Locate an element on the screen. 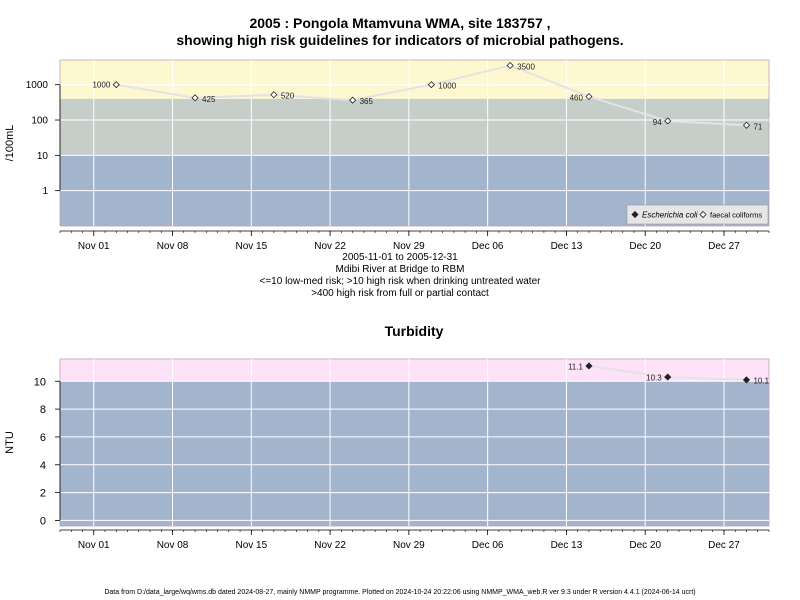 Image resolution: width=800 pixels, height=600 pixels. date-range: 2005-11-01 to 2005-12-31 is located at coordinates (400, 257).